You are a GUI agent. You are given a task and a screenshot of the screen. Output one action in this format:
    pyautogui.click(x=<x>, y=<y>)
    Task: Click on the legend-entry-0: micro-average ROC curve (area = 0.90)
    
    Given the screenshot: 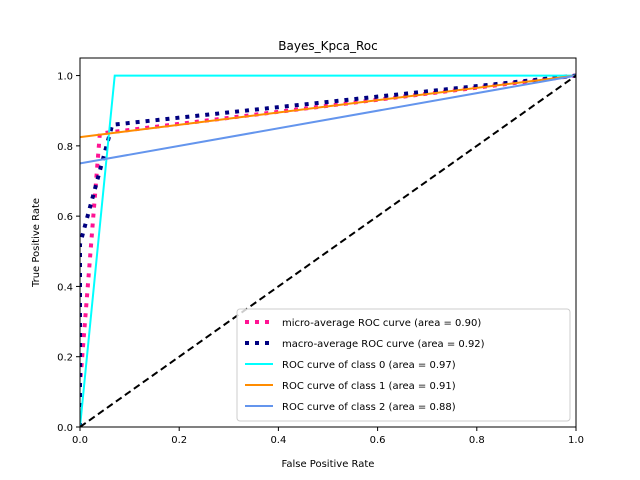 What is the action you would take?
    pyautogui.click(x=381, y=323)
    